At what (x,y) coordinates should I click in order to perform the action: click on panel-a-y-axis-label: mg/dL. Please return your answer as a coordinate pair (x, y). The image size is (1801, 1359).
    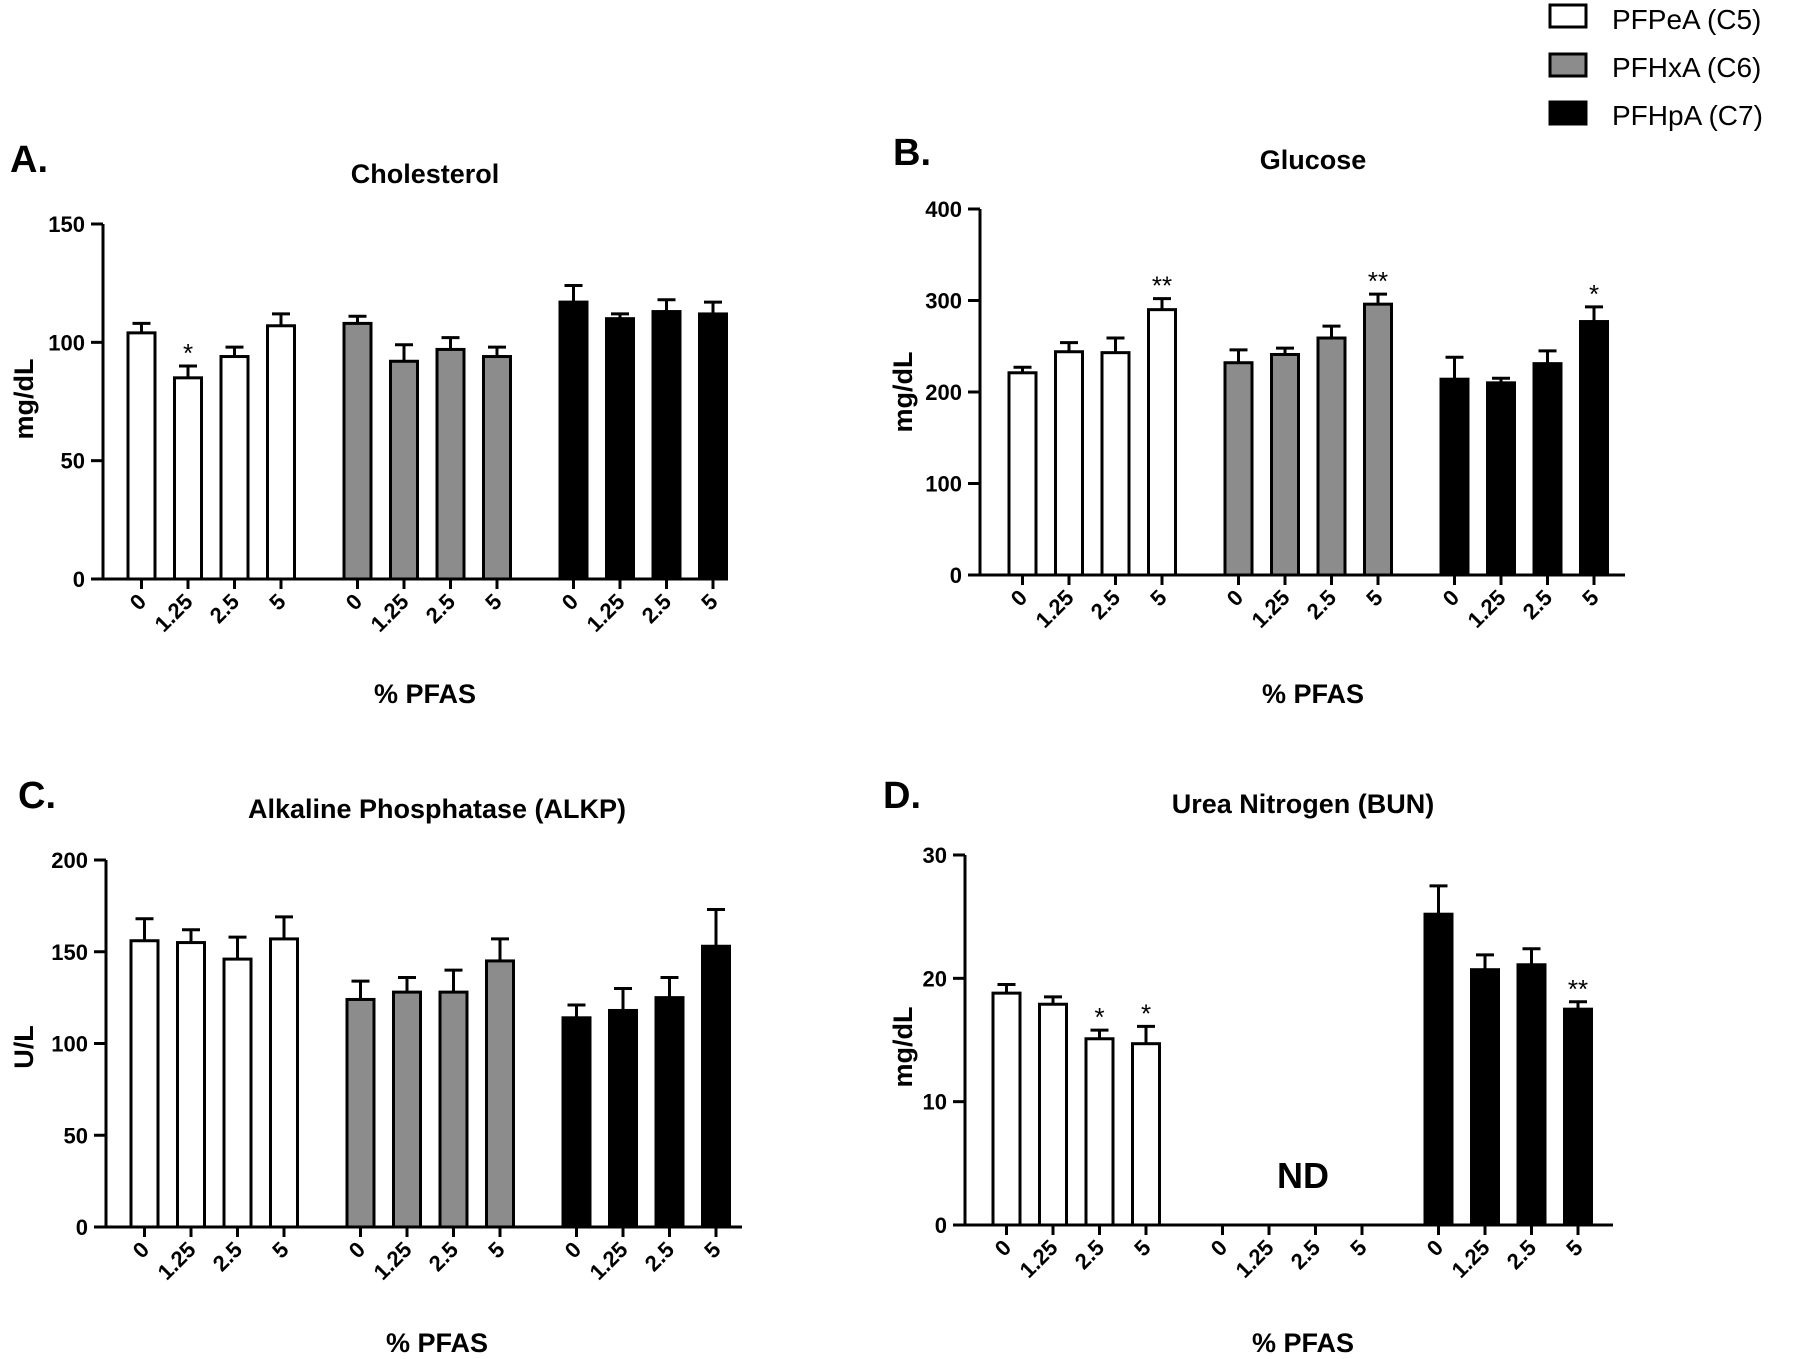
    Looking at the image, I should click on (24, 399).